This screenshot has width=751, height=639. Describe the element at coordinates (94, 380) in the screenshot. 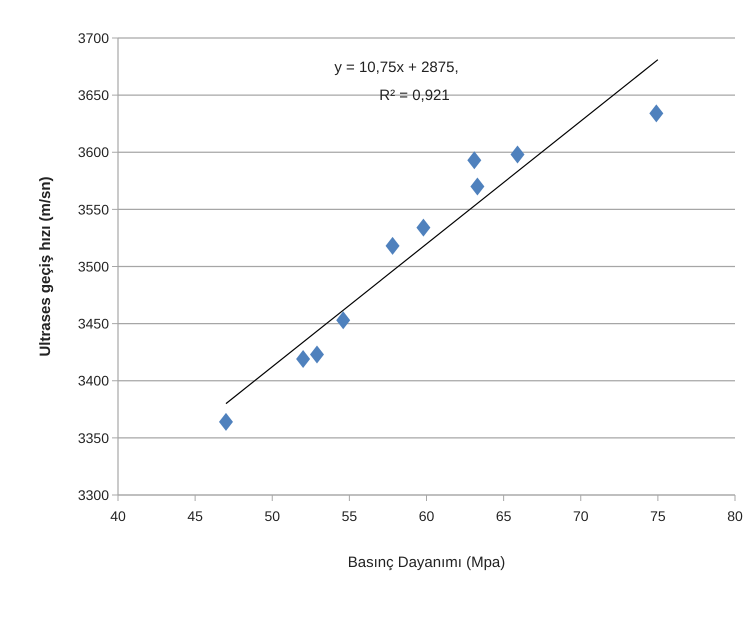

I see `y-tick-label: 3400` at that location.